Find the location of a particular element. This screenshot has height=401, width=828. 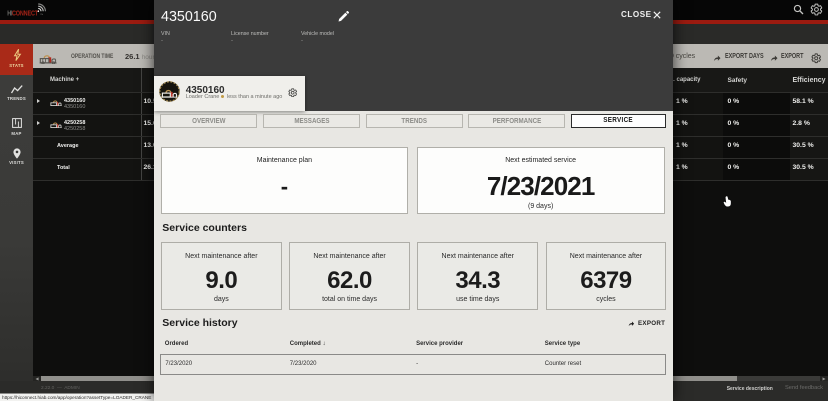

svg-text: HI is located at coordinates (9, 14).